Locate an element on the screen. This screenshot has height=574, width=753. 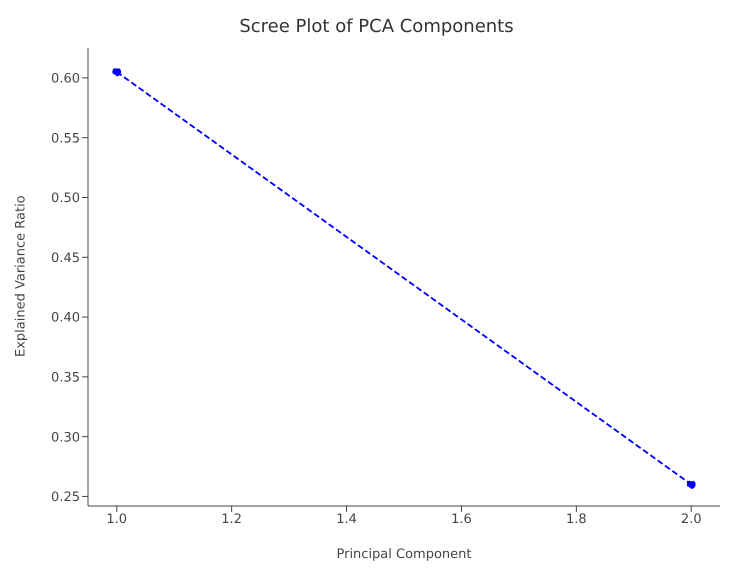
x-axis-title: Principal Component is located at coordinates (404, 554).